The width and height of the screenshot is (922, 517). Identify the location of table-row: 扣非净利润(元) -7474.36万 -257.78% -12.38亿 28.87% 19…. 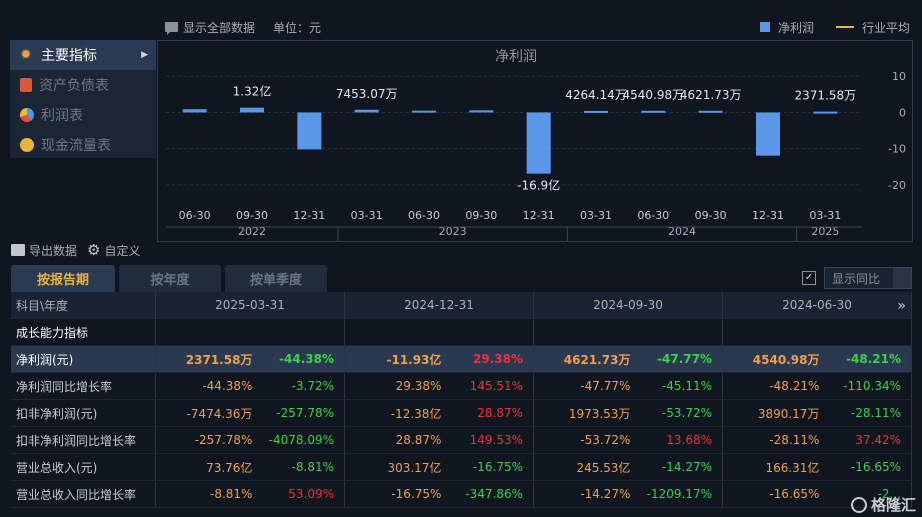
(461, 413).